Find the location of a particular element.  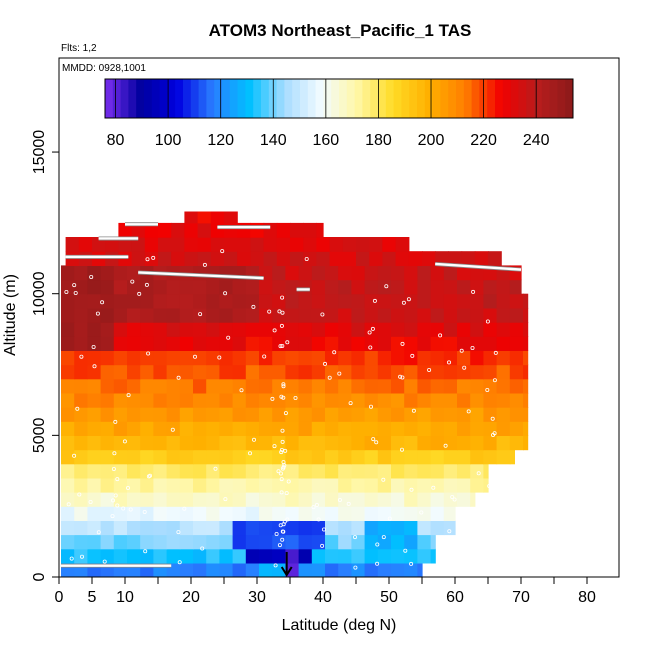

x-tick-label: 80 is located at coordinates (587, 597).